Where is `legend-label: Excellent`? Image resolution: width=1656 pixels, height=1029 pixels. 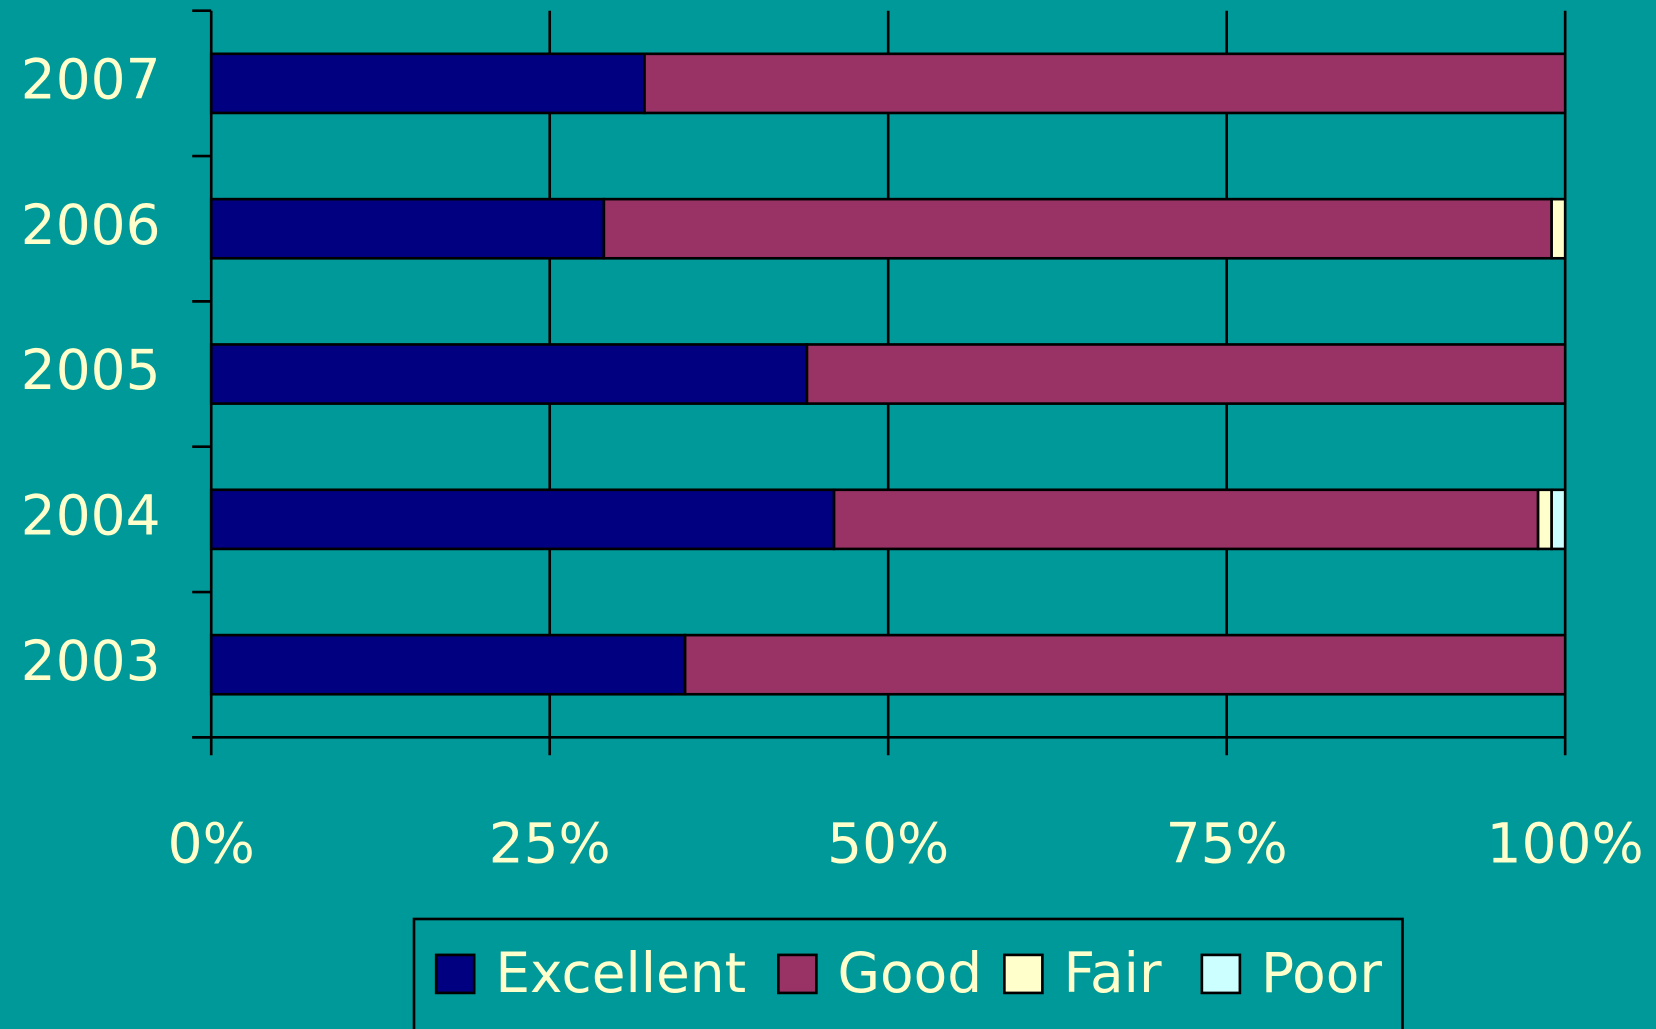
legend-label: Excellent is located at coordinates (620, 973).